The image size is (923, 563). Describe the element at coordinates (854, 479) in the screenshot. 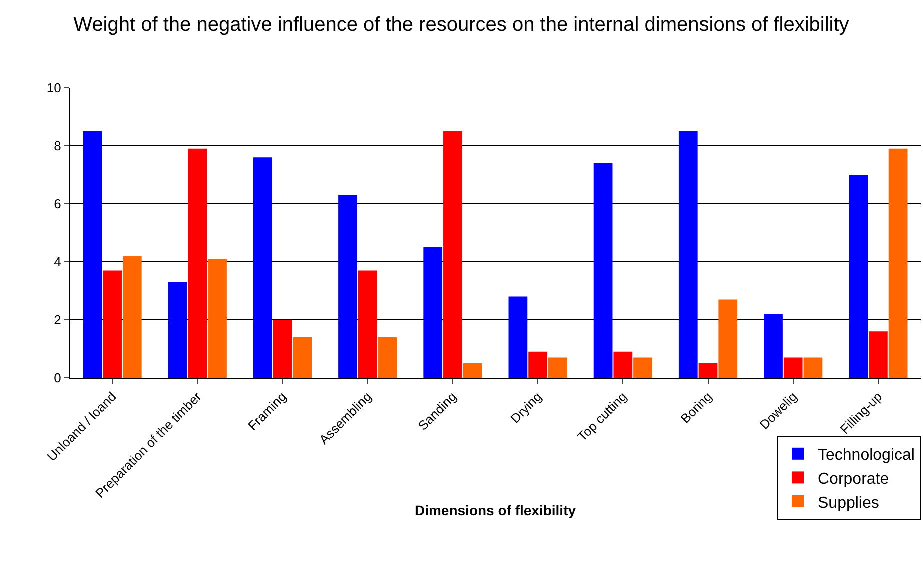

I see `legend-label: Corporate` at that location.